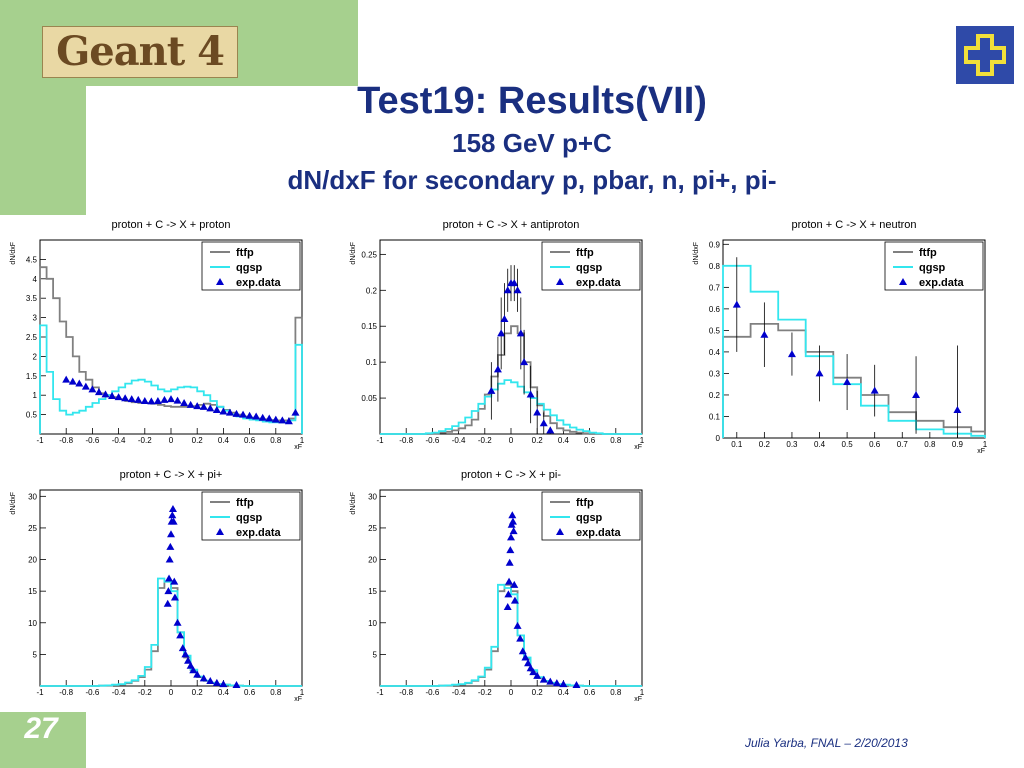  Describe the element at coordinates (171, 225) in the screenshot. I see `chart-title: proton + C -> X + proton` at that location.